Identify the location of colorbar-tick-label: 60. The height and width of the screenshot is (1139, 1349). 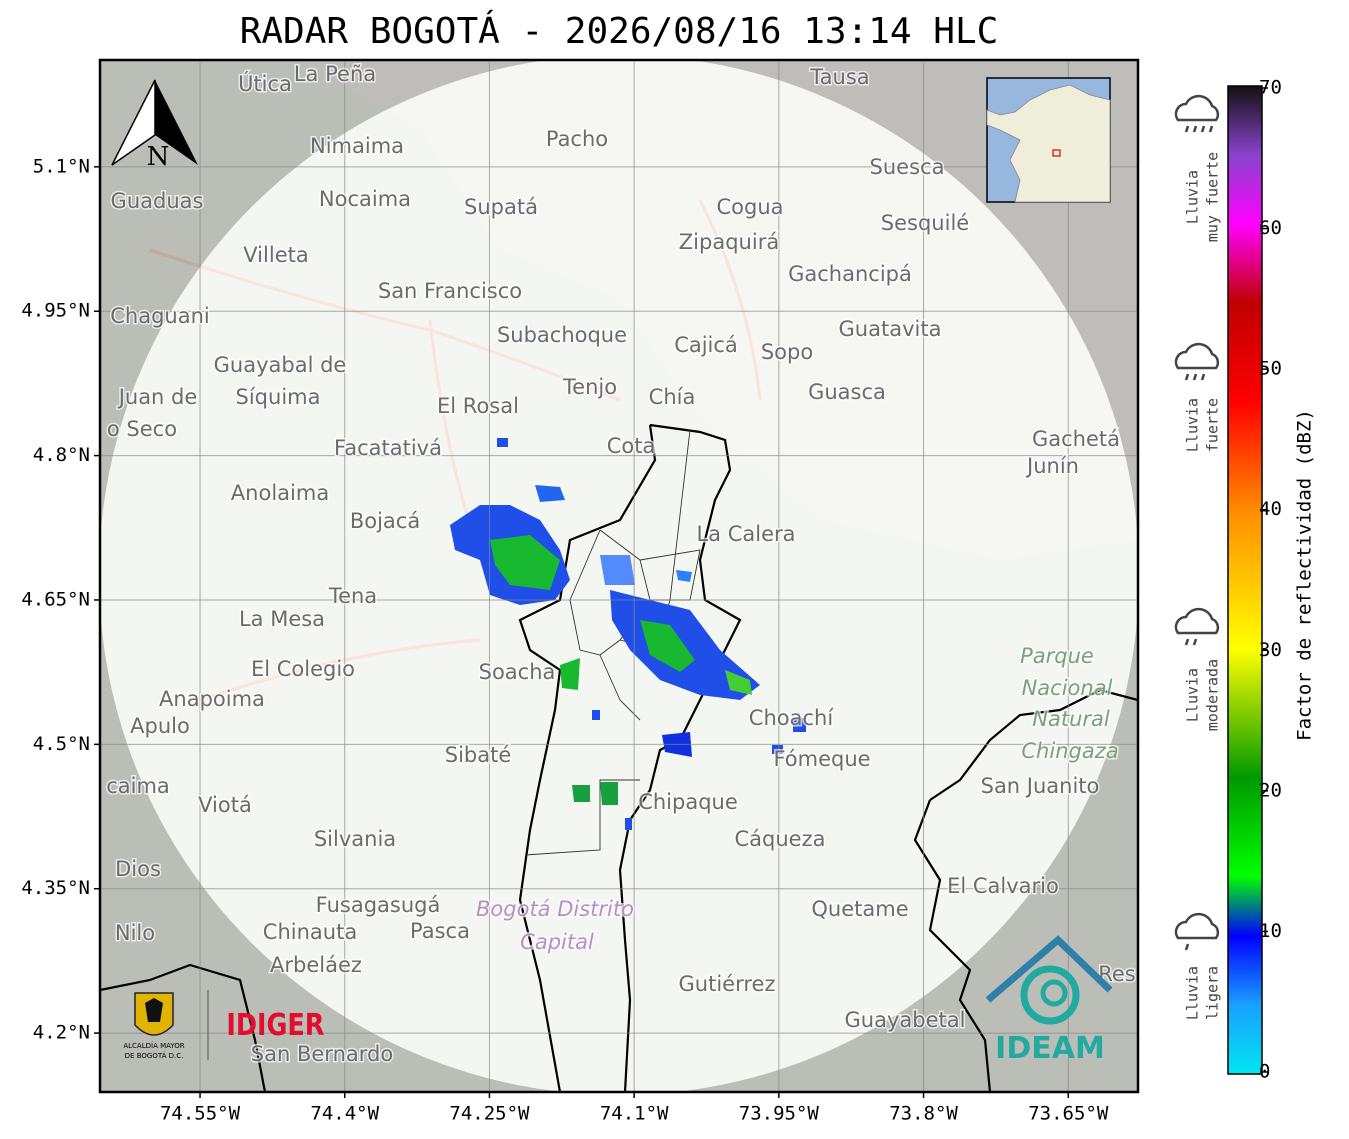
(1270, 228).